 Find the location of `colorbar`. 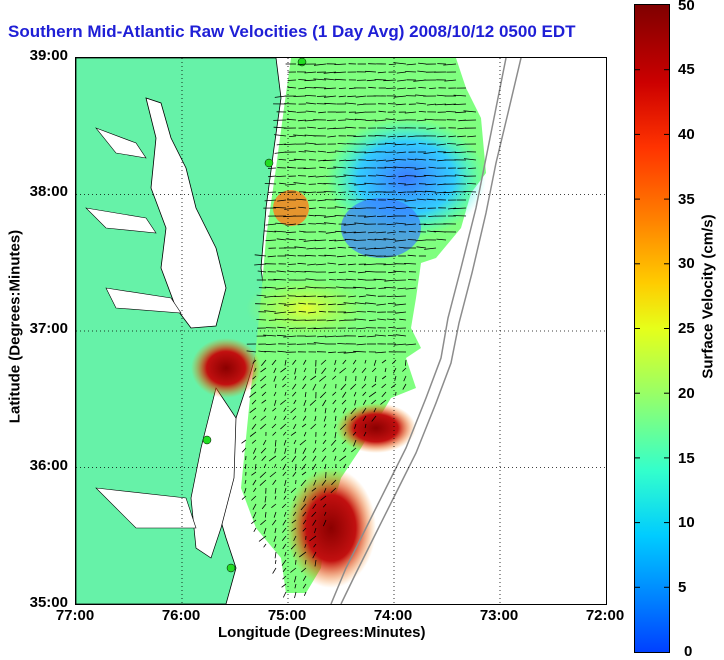

colorbar is located at coordinates (652, 328).